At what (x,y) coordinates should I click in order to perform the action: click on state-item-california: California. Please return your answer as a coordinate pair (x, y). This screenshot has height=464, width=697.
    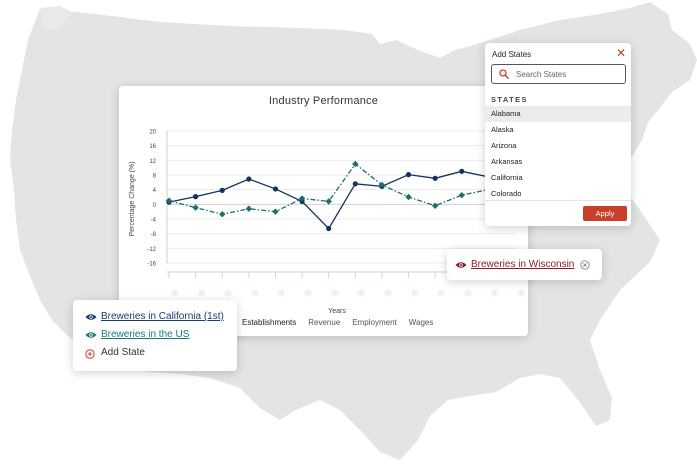
    Looking at the image, I should click on (507, 177).